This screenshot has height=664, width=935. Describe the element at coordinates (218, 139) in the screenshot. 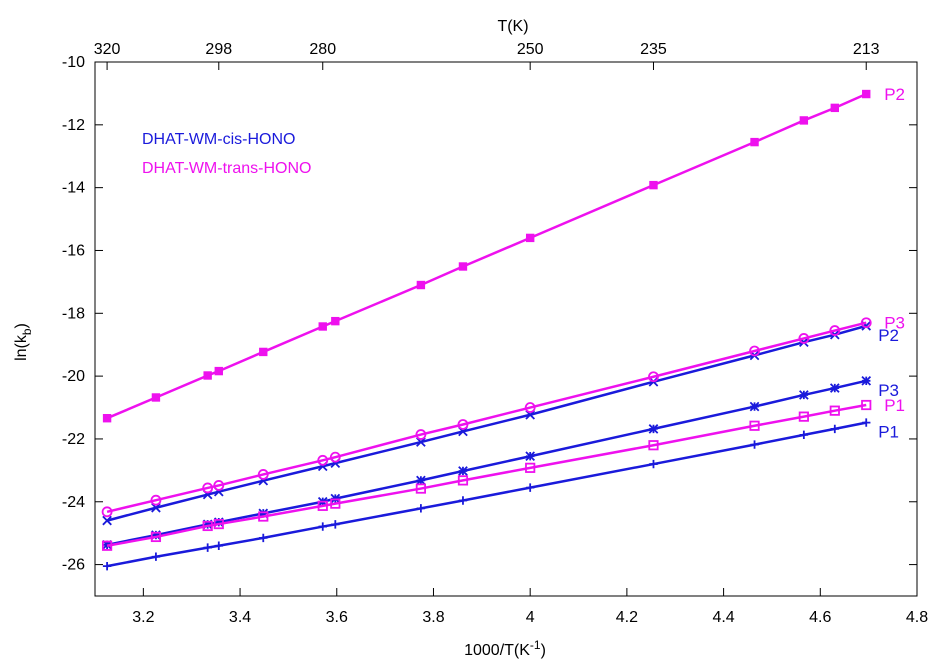

I see `legend-entry-cis: DHAT-WM-cis-HONO` at that location.